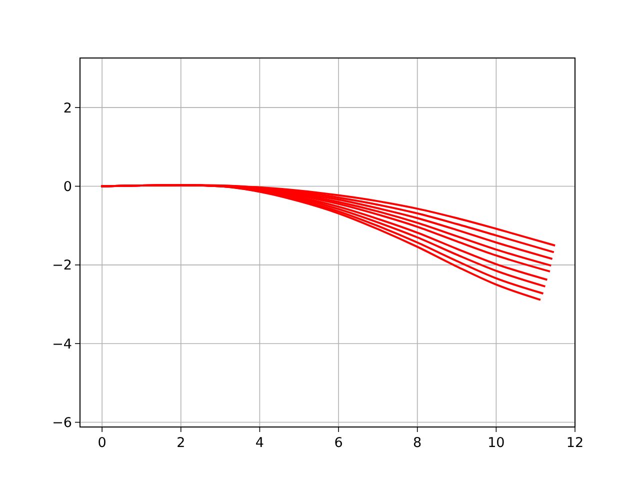 The height and width of the screenshot is (480, 640). What do you see at coordinates (67, 108) in the screenshot?
I see `y-tick-label: 2` at bounding box center [67, 108].